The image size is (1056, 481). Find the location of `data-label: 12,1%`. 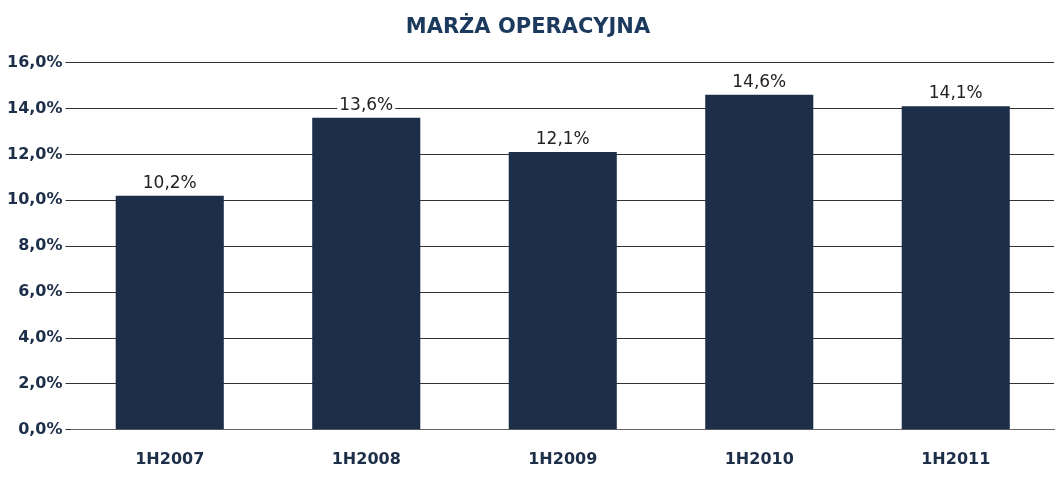

data-label: 12,1% is located at coordinates (562, 138).